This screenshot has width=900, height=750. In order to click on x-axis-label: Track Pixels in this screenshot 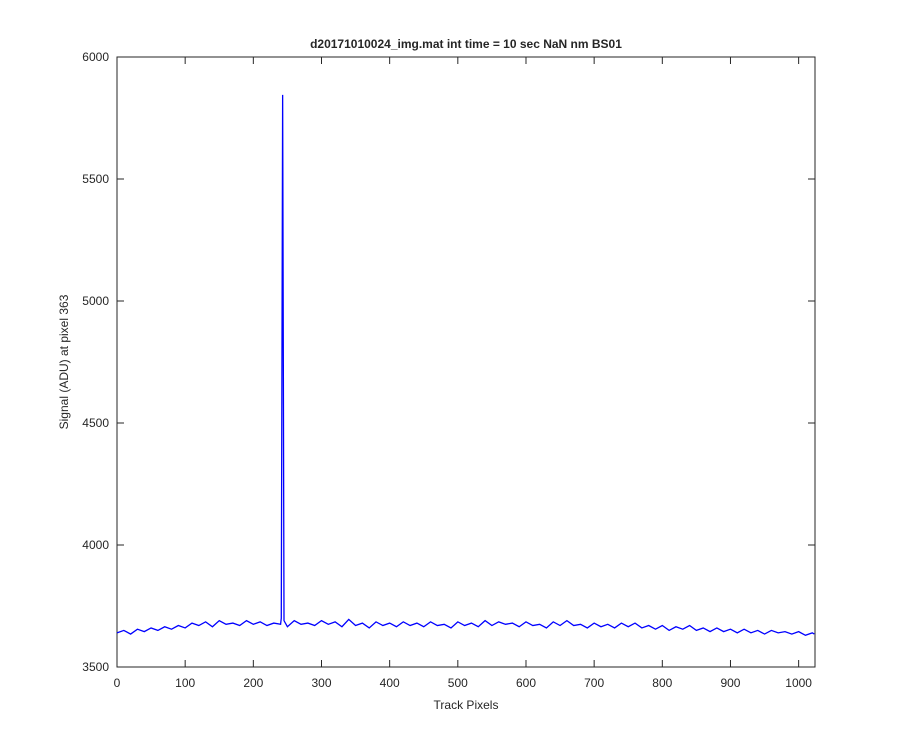, I will do `click(466, 705)`.